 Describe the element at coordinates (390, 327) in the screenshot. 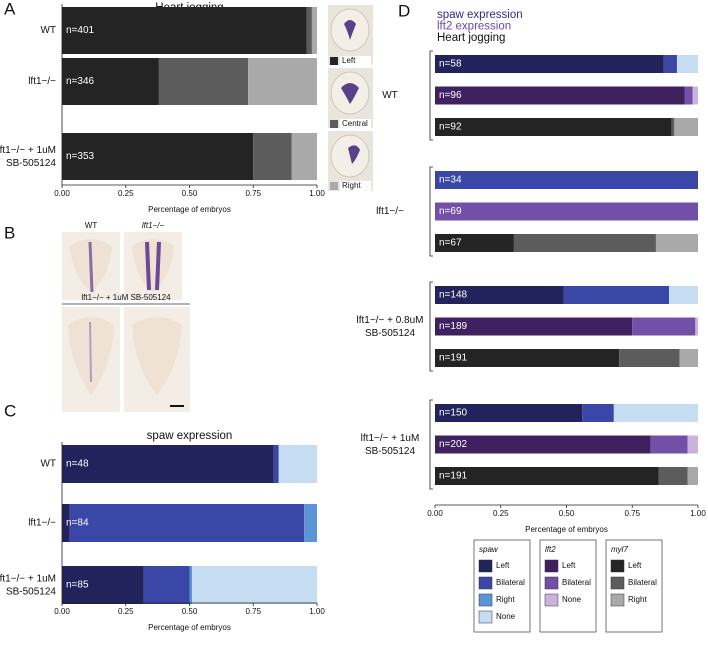

I see `category-label: lft1−/− + 0.8uM SB-505124` at that location.